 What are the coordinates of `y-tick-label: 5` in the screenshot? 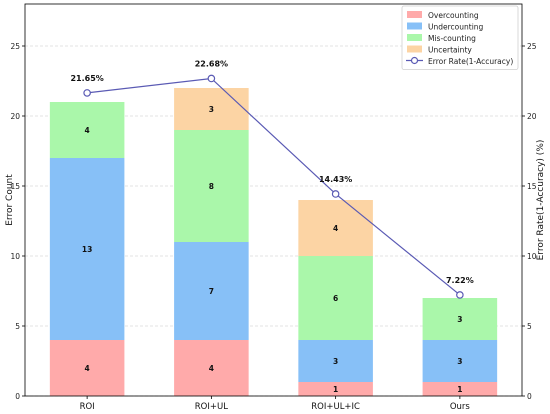 It's located at (17, 326).